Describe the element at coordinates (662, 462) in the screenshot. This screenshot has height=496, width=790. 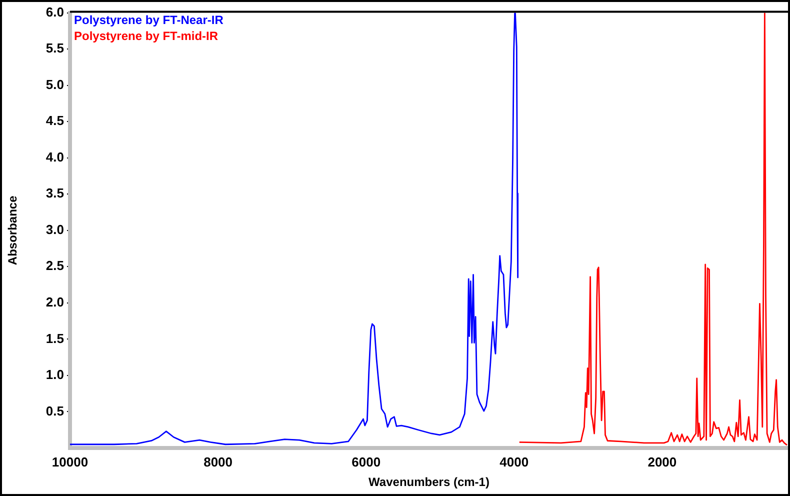
I see `x-tick-label: 2000` at that location.